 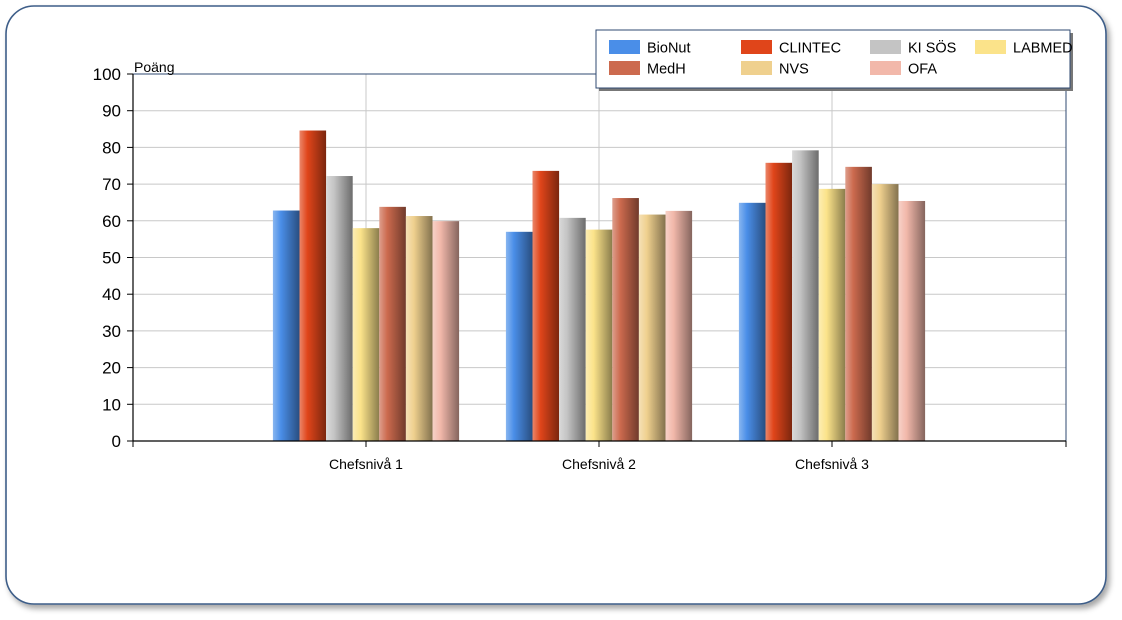 I want to click on y-tick-label-0: 0, so click(x=116, y=441).